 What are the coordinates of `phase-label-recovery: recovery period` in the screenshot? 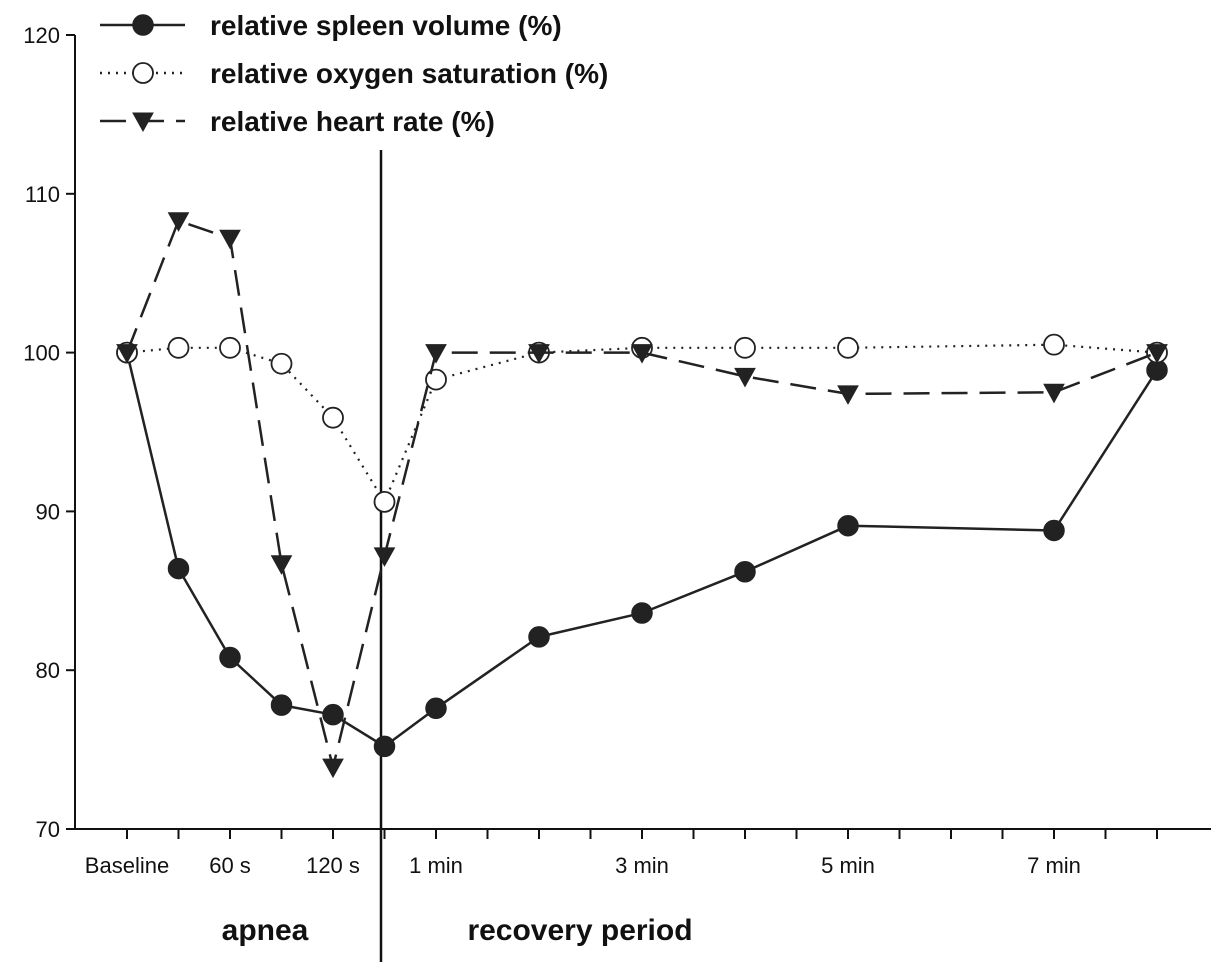 It's located at (579, 930).